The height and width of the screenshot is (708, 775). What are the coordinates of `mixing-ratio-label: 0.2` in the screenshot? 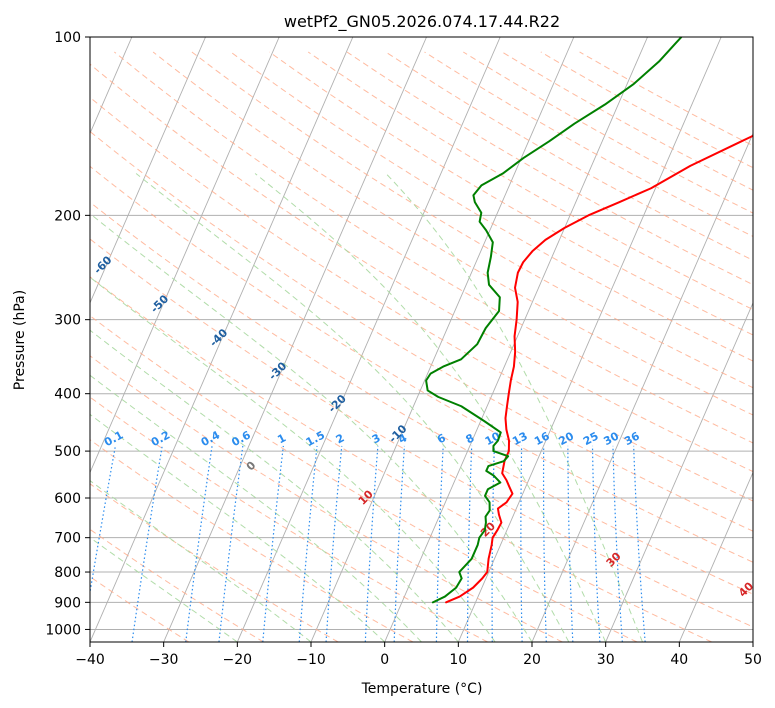 It's located at (160, 438).